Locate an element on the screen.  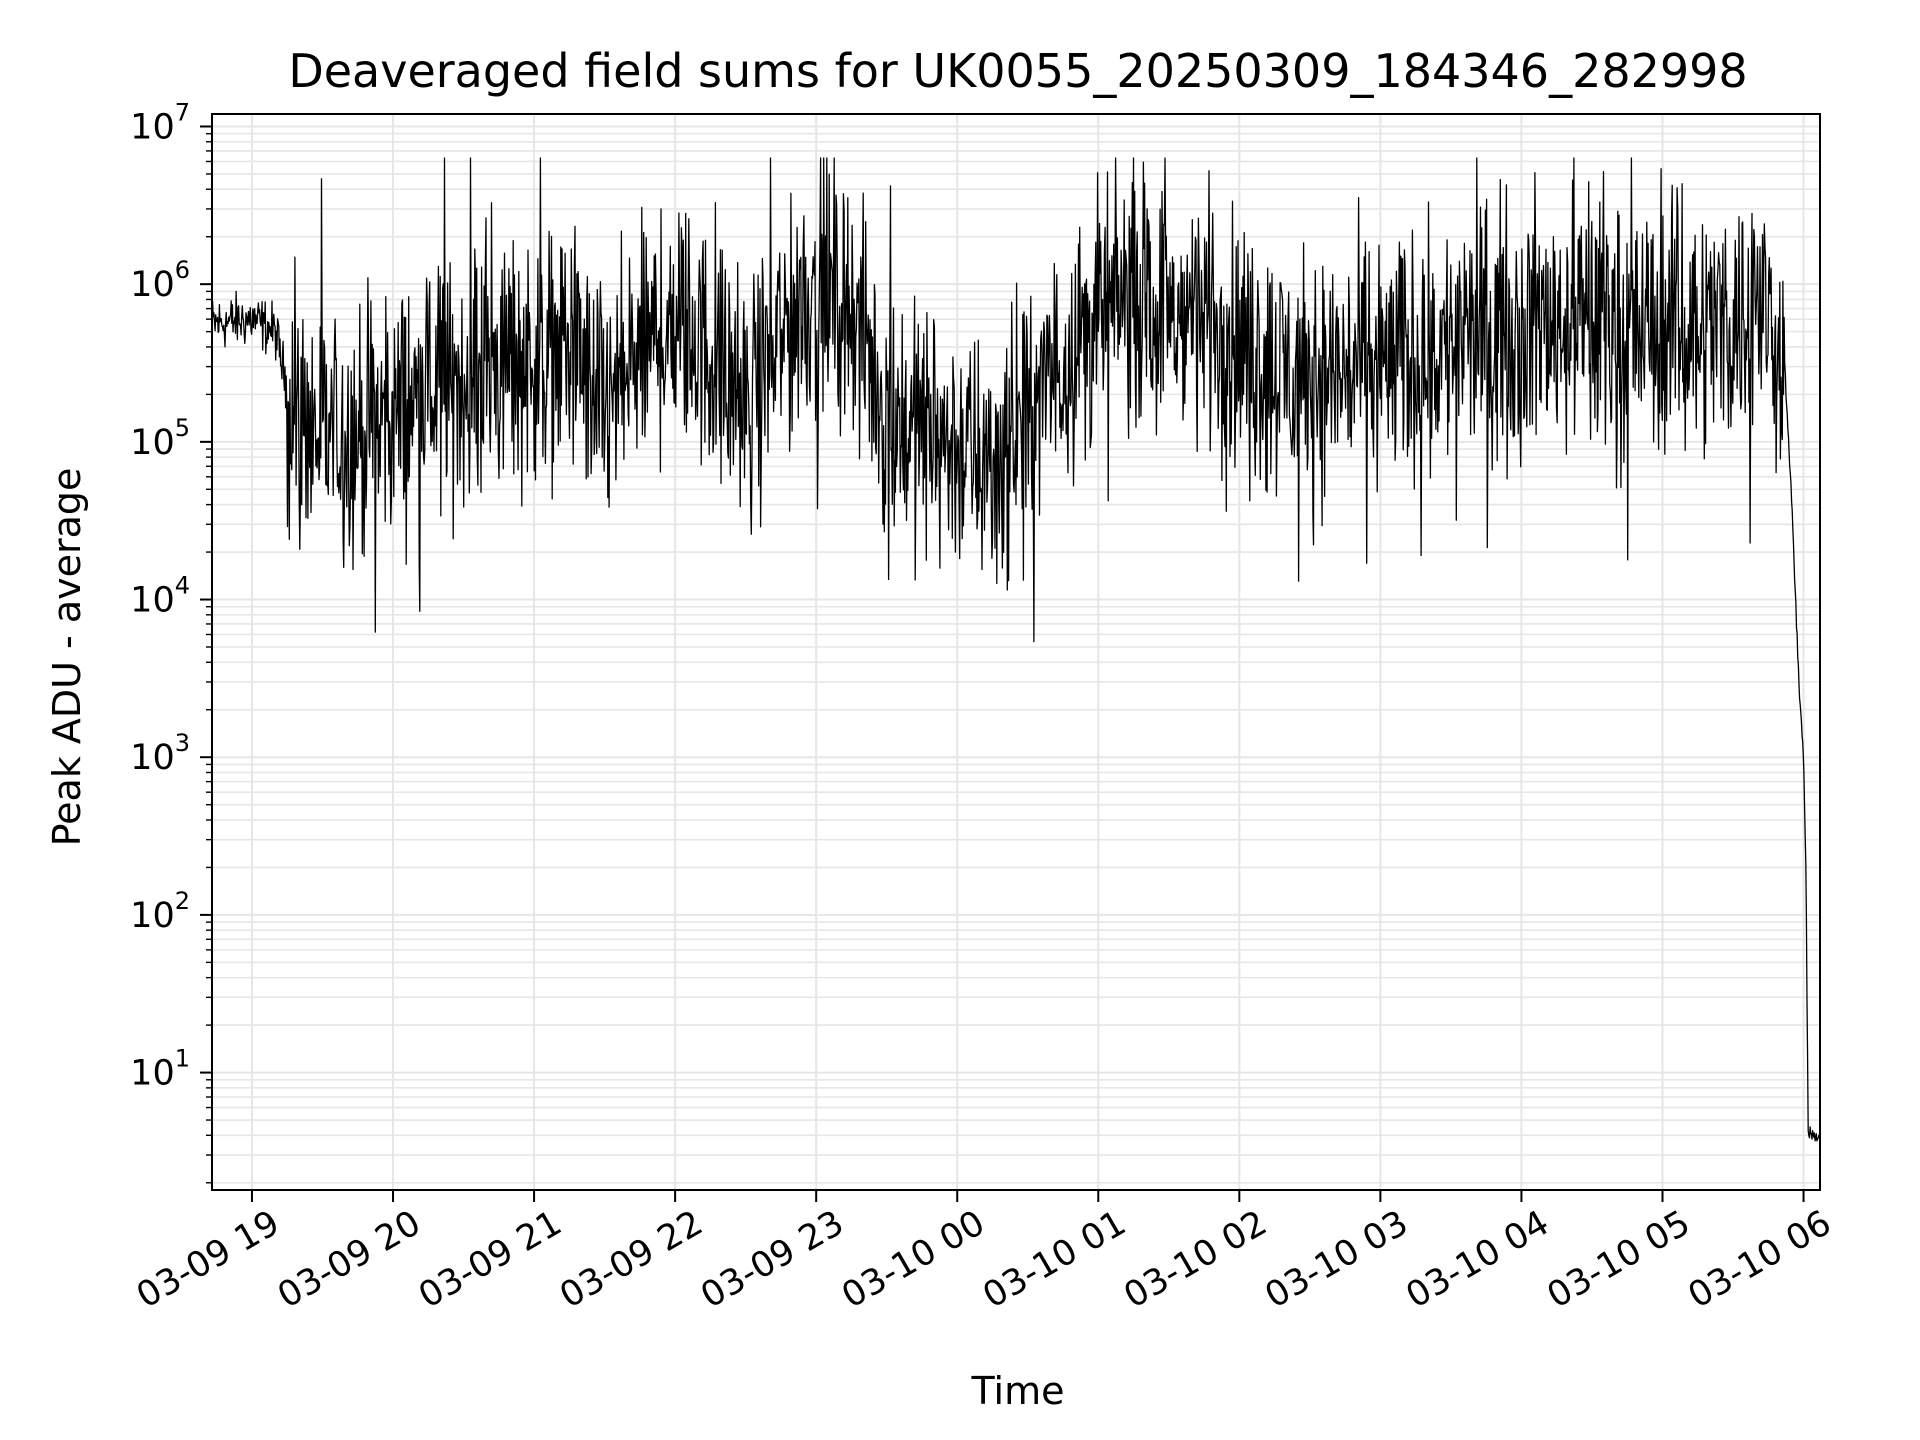
y-tick-label: 10⁵ is located at coordinates (160, 438).